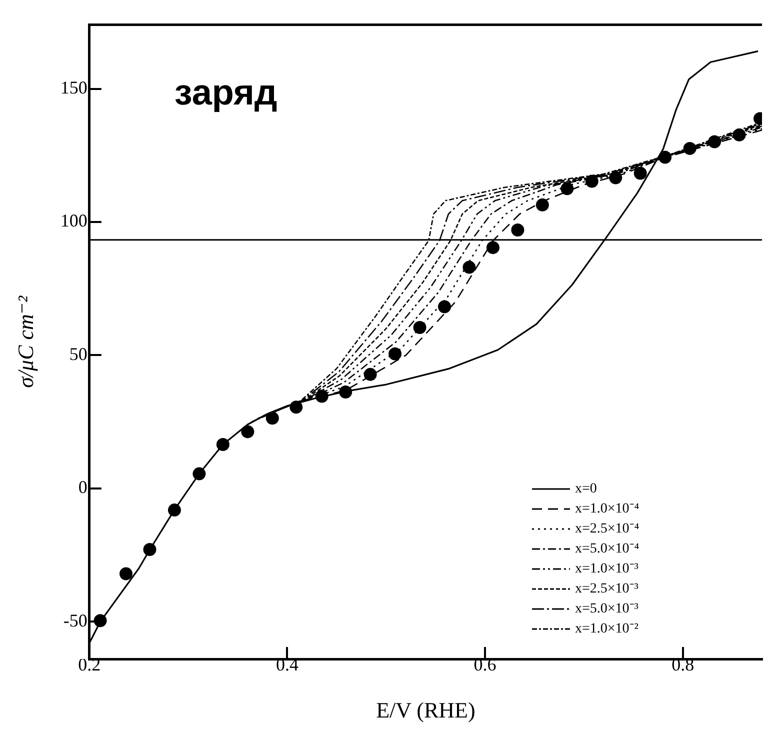 This screenshot has width=769, height=739. What do you see at coordinates (25, 341) in the screenshot?
I see `y-axis-title: σ/μC cm⁻²` at bounding box center [25, 341].